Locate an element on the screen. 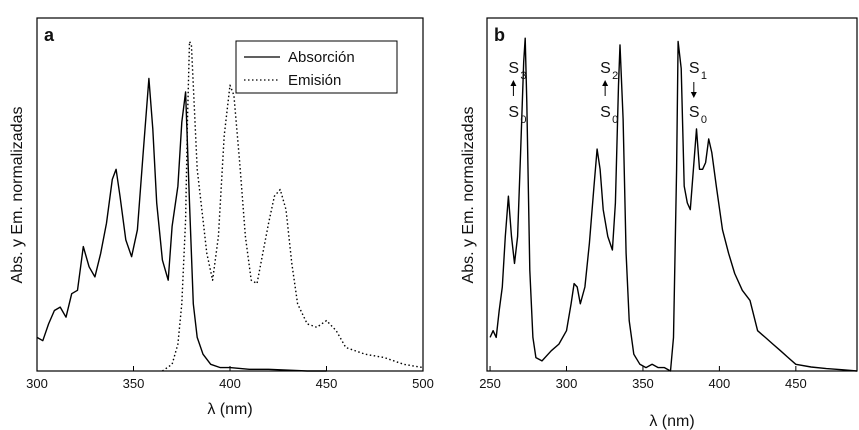 This screenshot has height=430, width=859. panel-a-x-tick-label: 500 is located at coordinates (423, 383).